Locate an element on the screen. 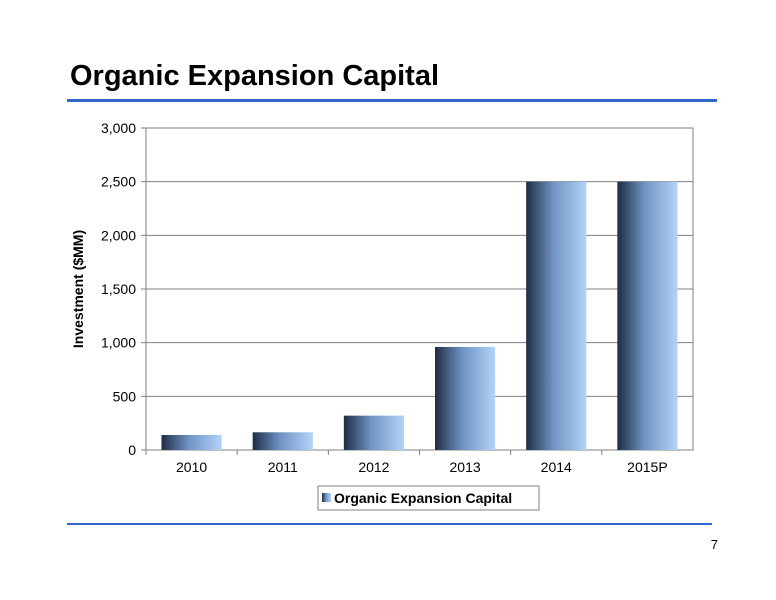 The width and height of the screenshot is (776, 600). legend-label: Organic Expansion Capital is located at coordinates (423, 498).